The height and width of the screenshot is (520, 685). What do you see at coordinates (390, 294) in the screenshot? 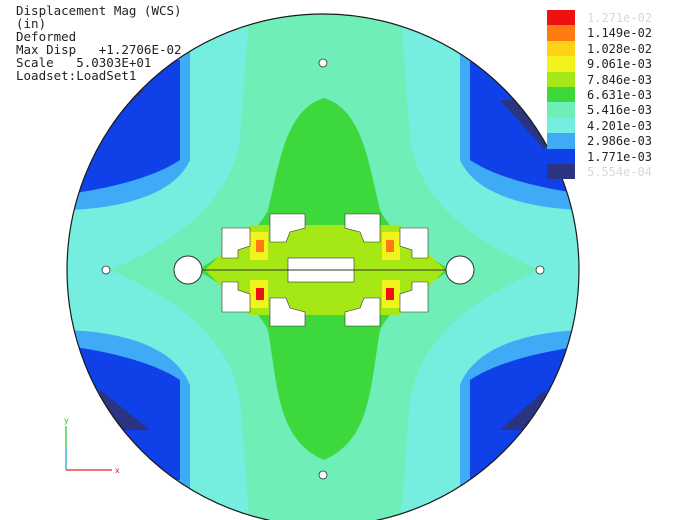
I see `contour-band-12710-b` at bounding box center [390, 294].